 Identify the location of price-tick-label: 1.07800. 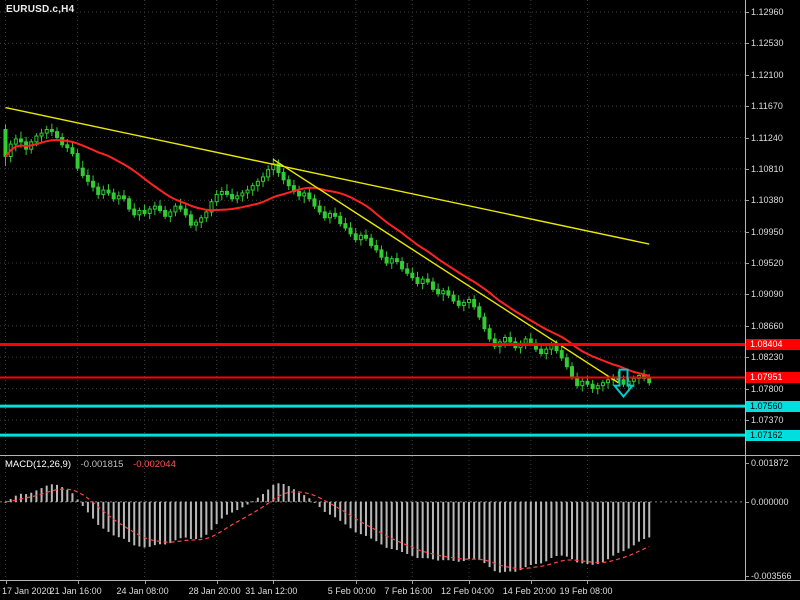
(767, 388).